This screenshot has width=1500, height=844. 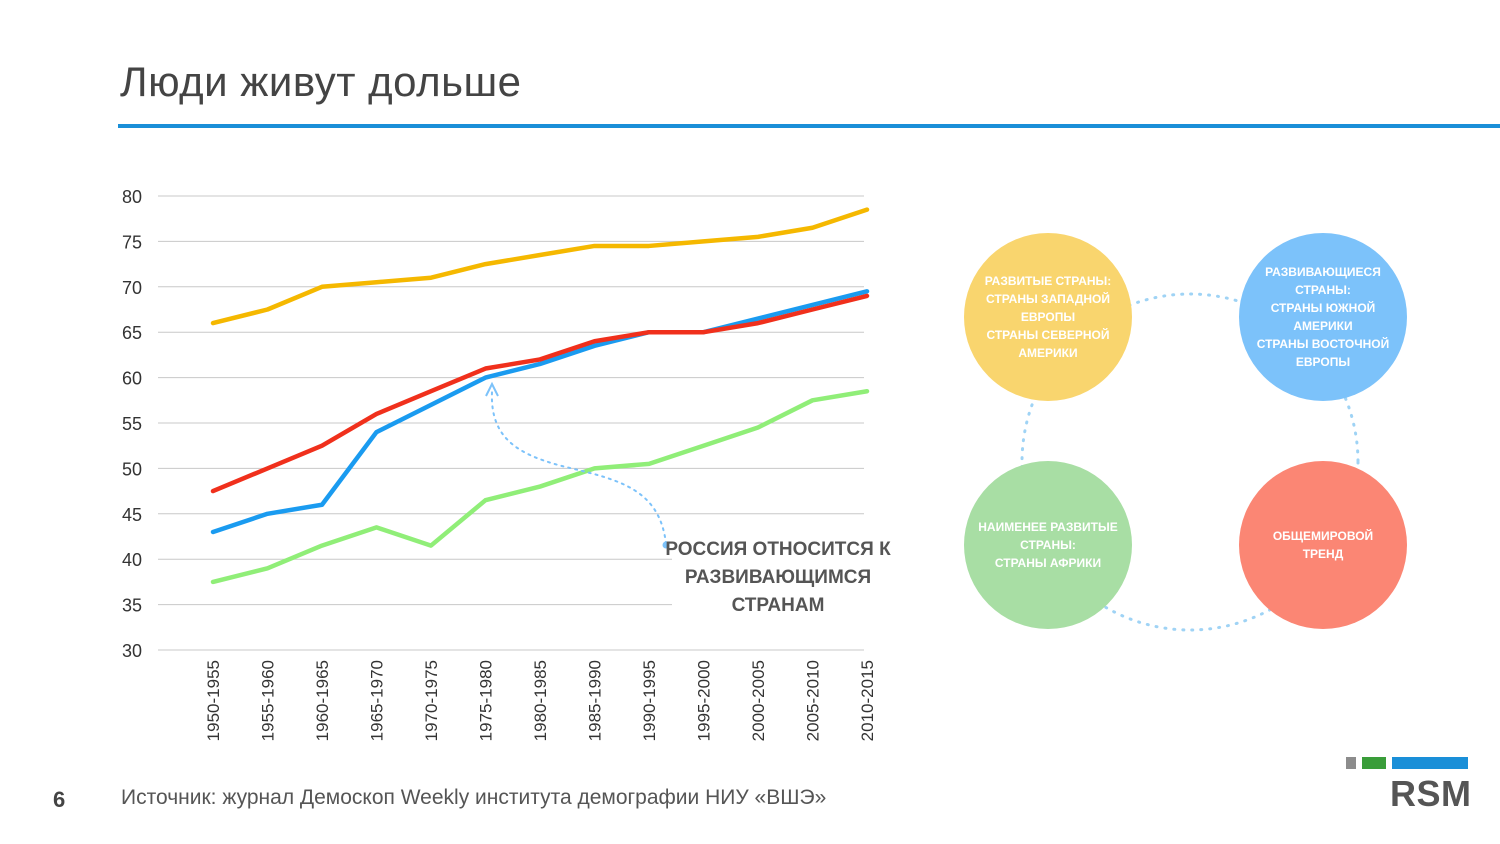 I want to click on rsm-logo: RSM, so click(x=1408, y=785).